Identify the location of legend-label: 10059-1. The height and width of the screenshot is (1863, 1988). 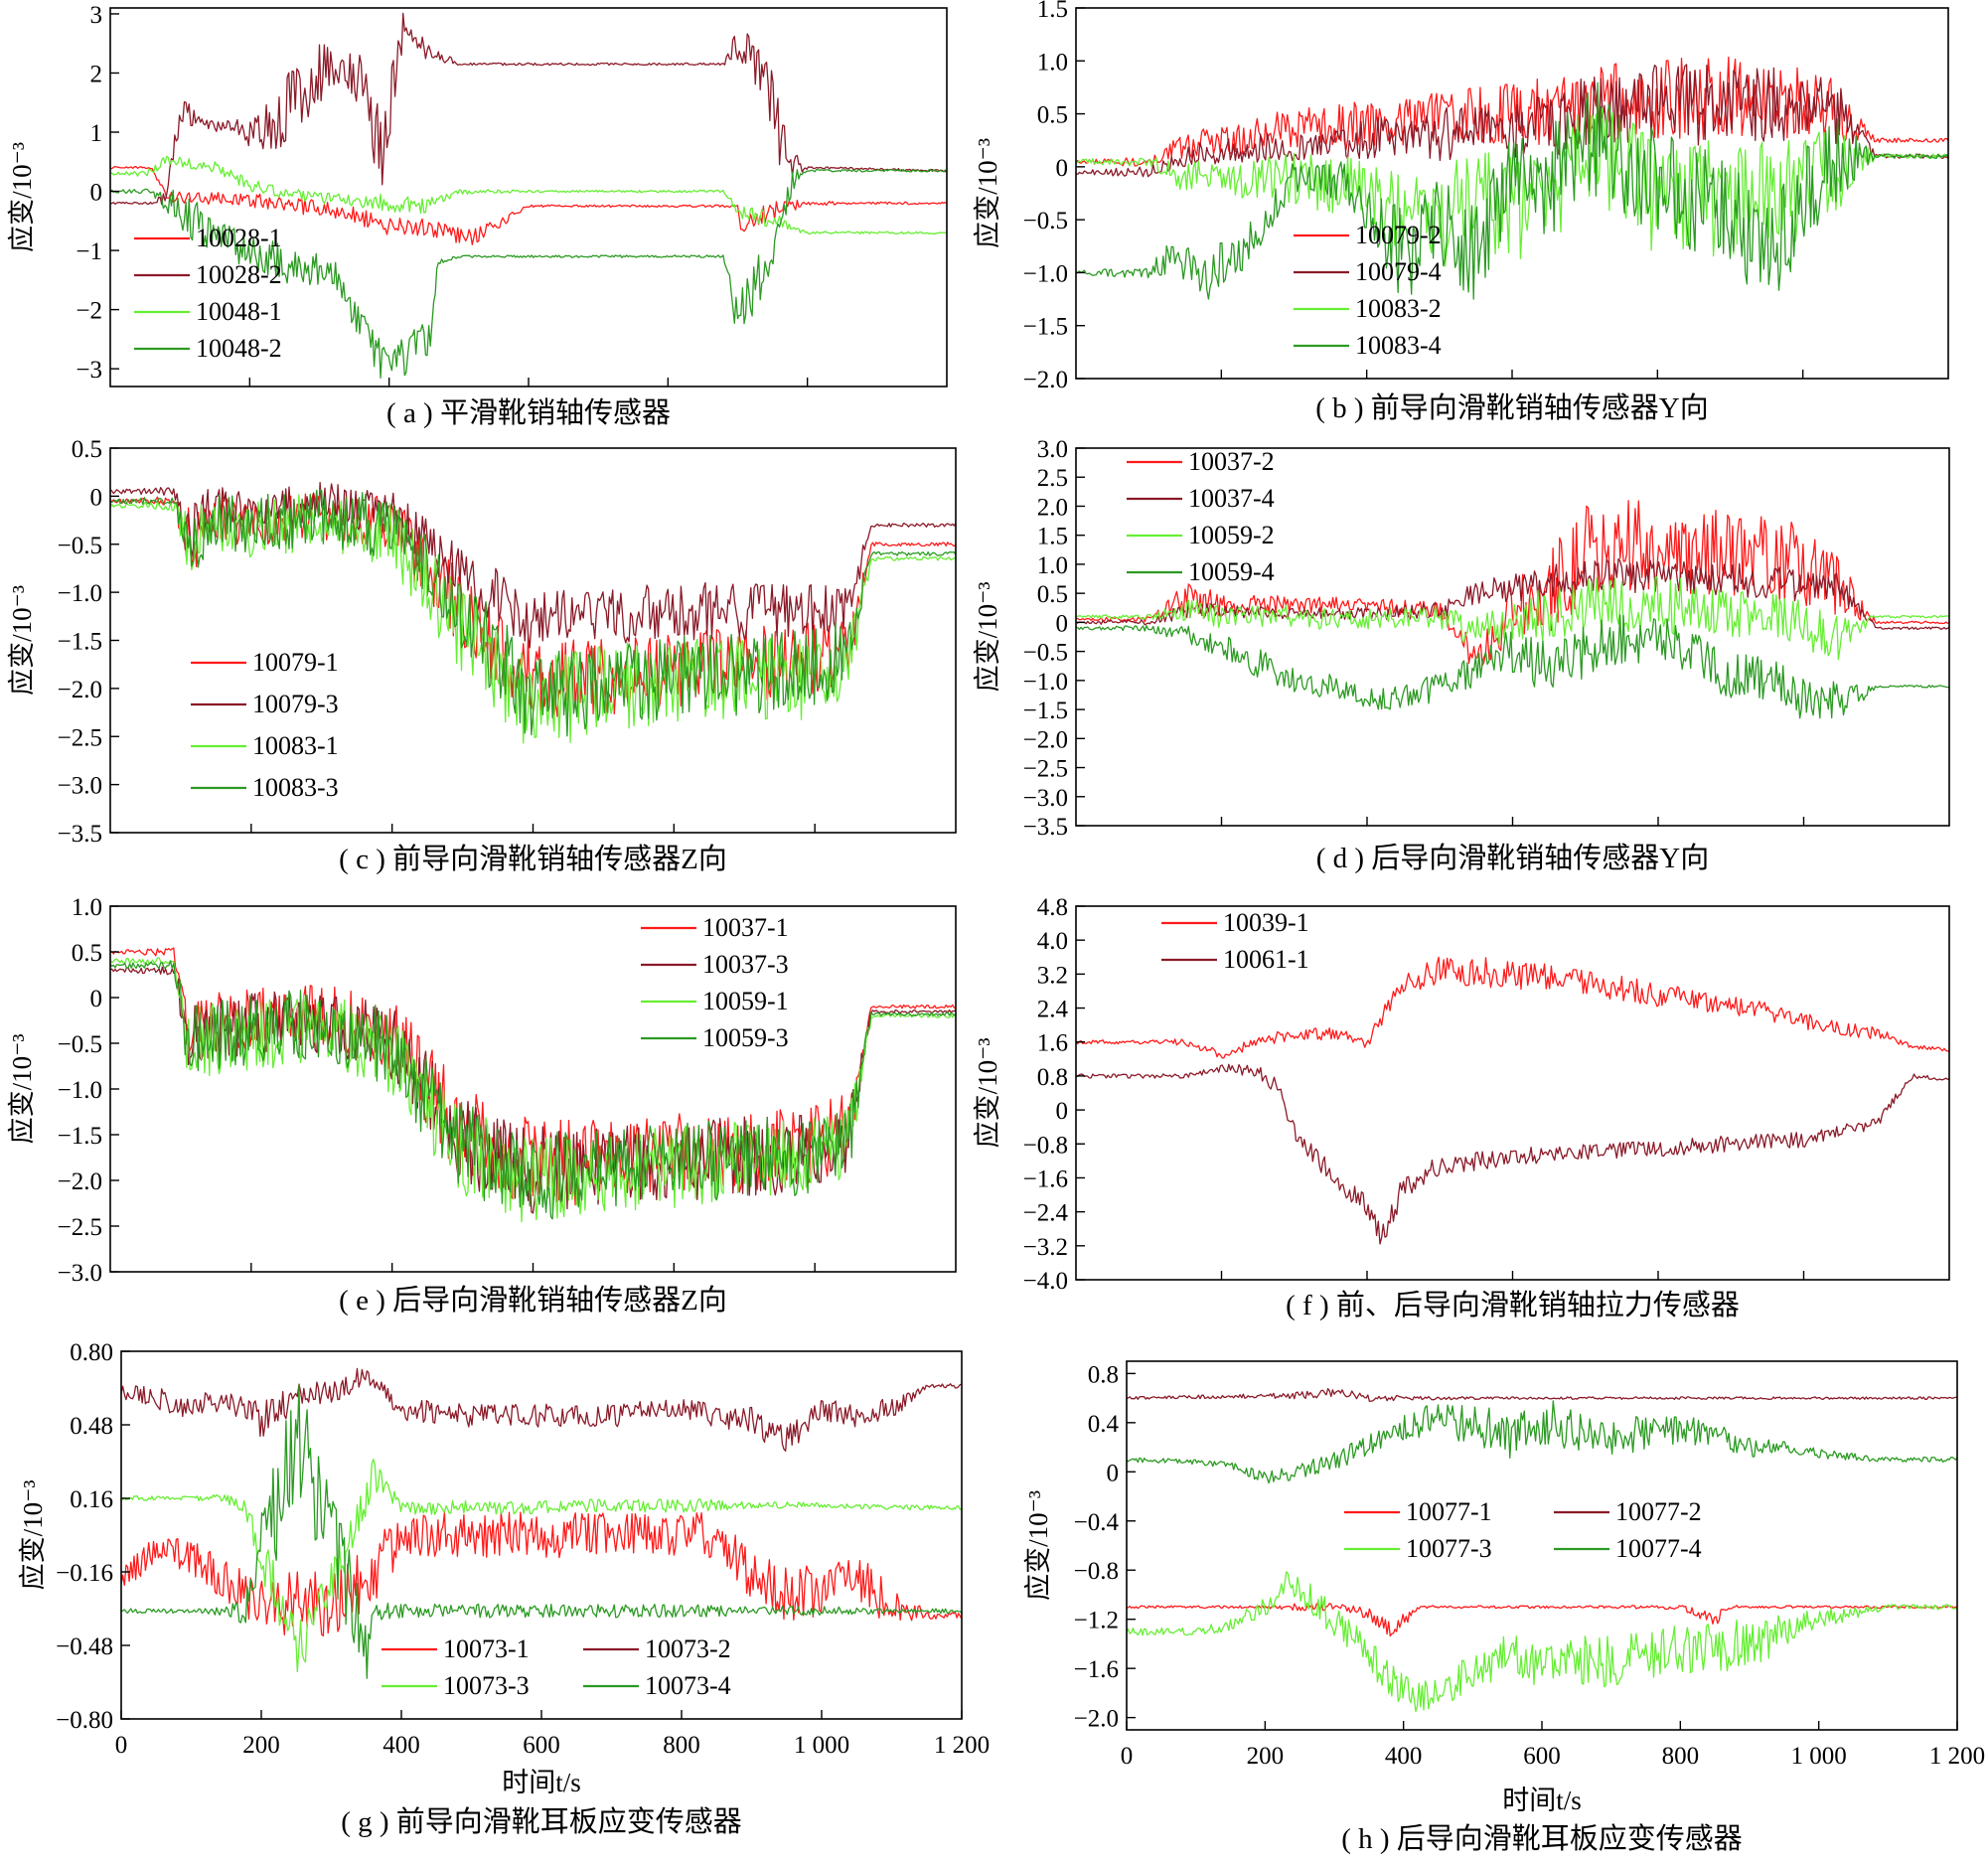
(745, 1001).